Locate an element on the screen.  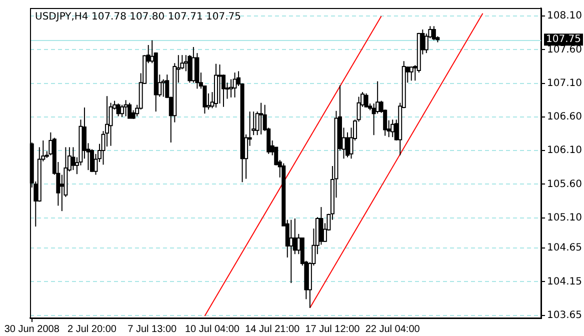
y-tick-label: 108.10 is located at coordinates (564, 16).